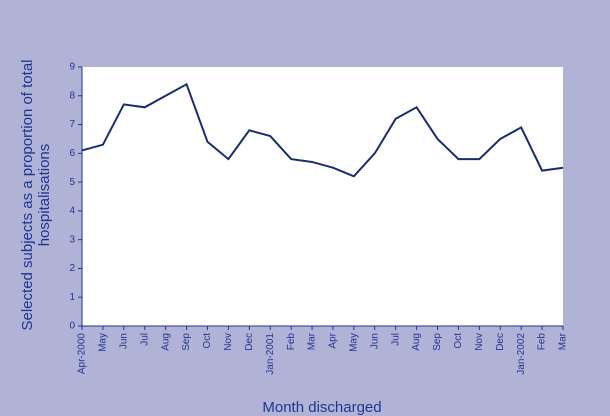 The height and width of the screenshot is (416, 610). Describe the element at coordinates (321, 407) in the screenshot. I see `x-axis-label: Month discharged` at that location.